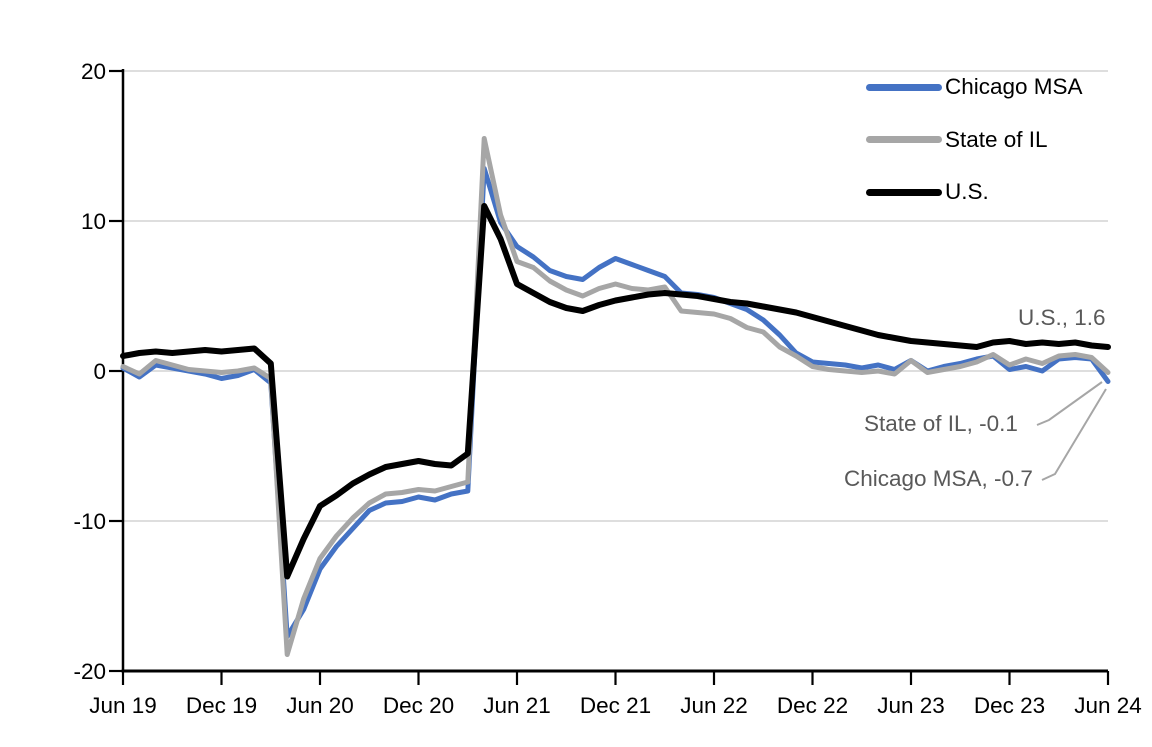 The image size is (1152, 747). I want to click on x-axis-tick-label: Jun 19, so click(123, 705).